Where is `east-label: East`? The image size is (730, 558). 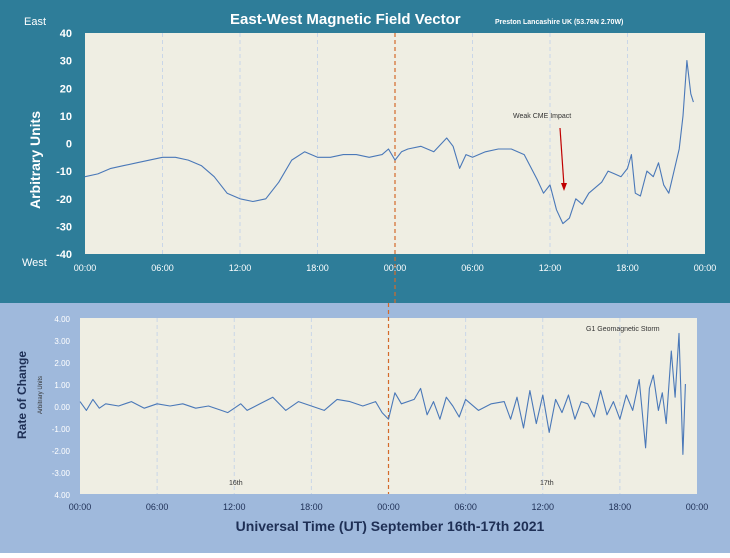
east-label: East is located at coordinates (35, 22).